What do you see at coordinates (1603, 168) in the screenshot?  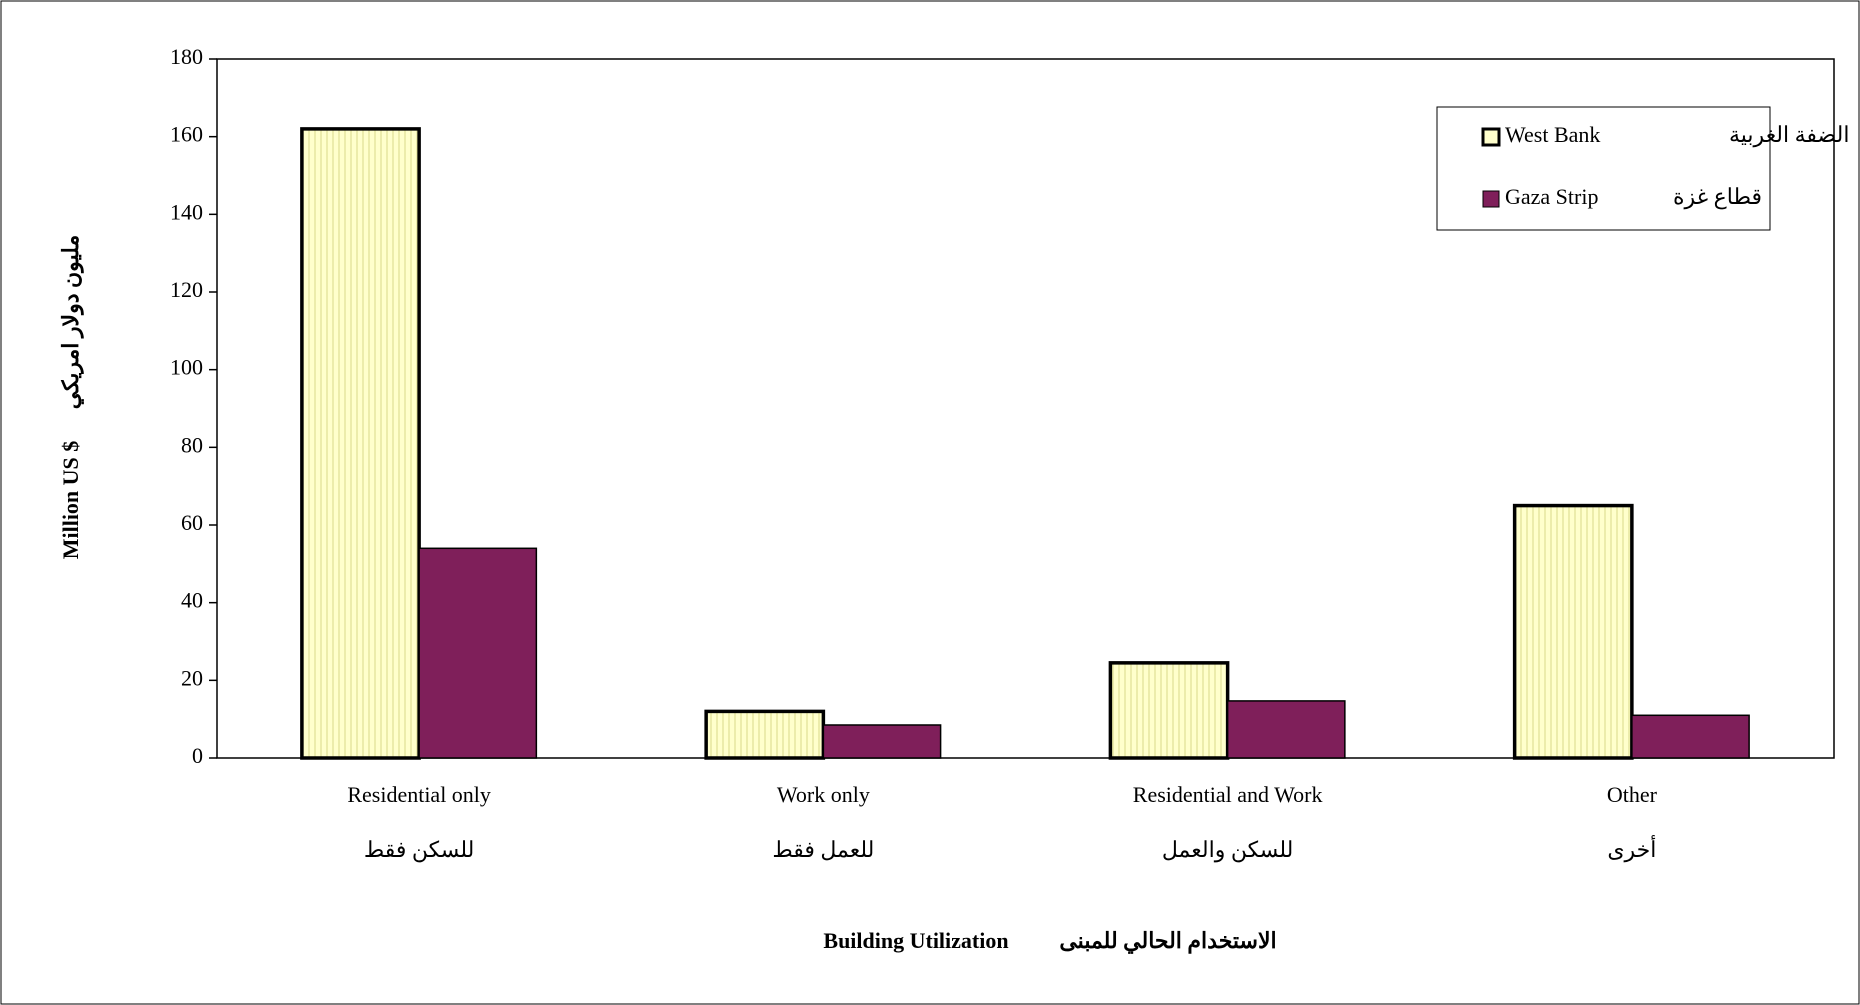 I see `legend-box` at bounding box center [1603, 168].